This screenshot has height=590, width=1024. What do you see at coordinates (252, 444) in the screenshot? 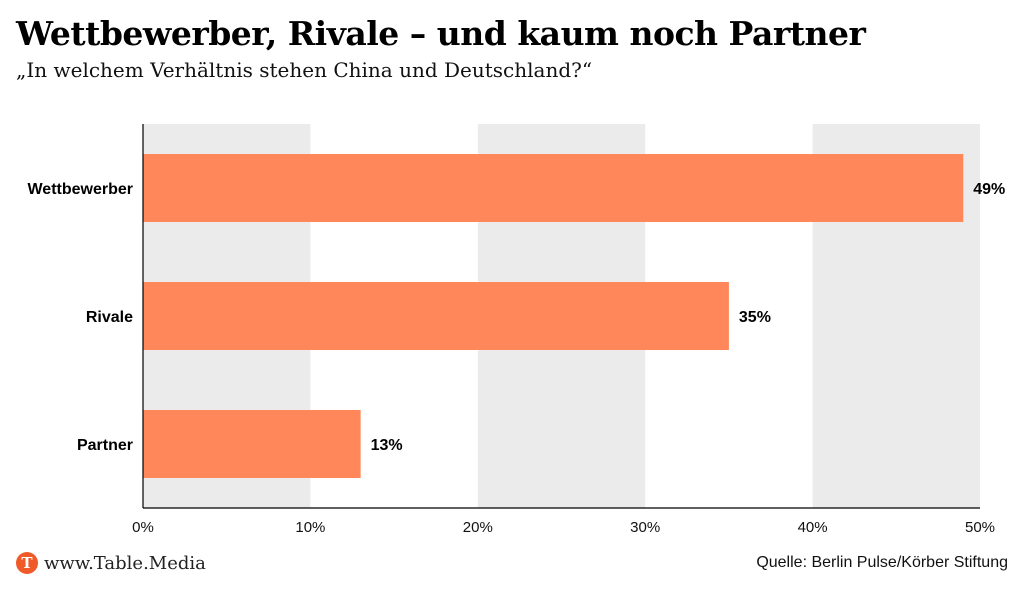
I see `bar-partner` at bounding box center [252, 444].